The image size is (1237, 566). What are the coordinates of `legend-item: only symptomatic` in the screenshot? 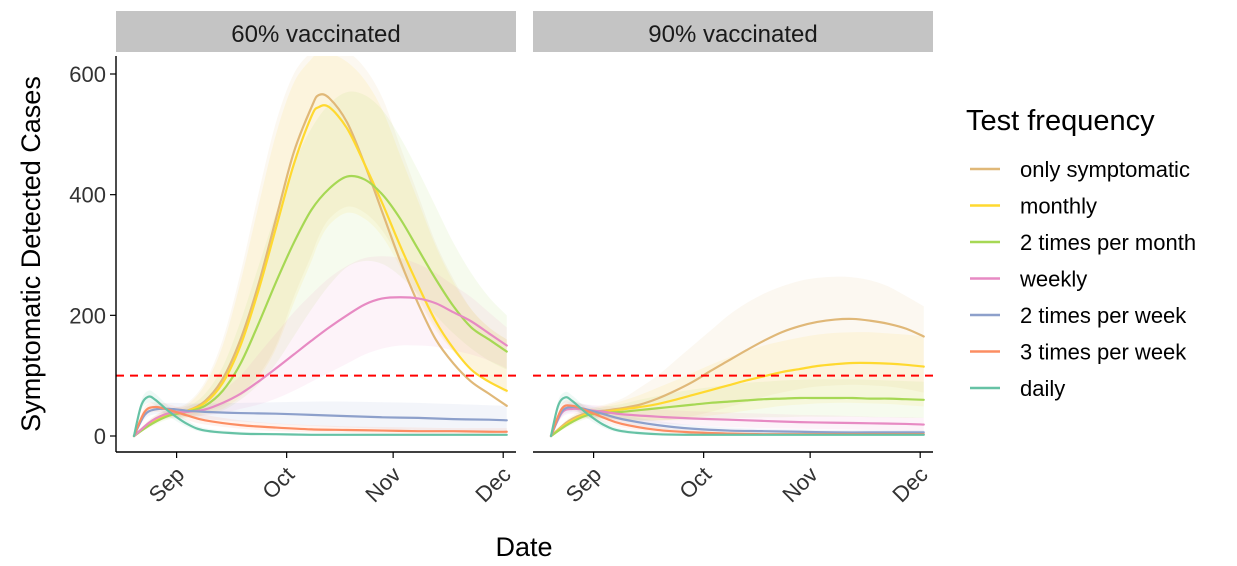 It's located at (1080, 169).